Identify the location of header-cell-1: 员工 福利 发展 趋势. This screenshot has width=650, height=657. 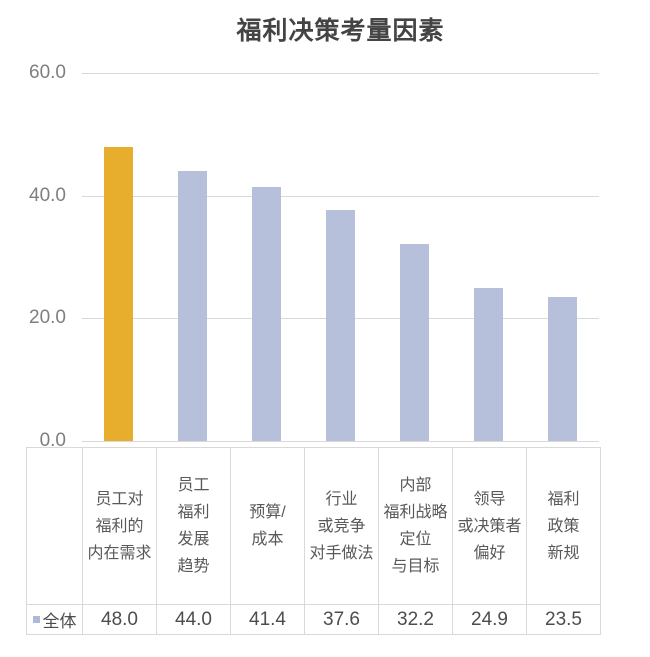
(193, 526).